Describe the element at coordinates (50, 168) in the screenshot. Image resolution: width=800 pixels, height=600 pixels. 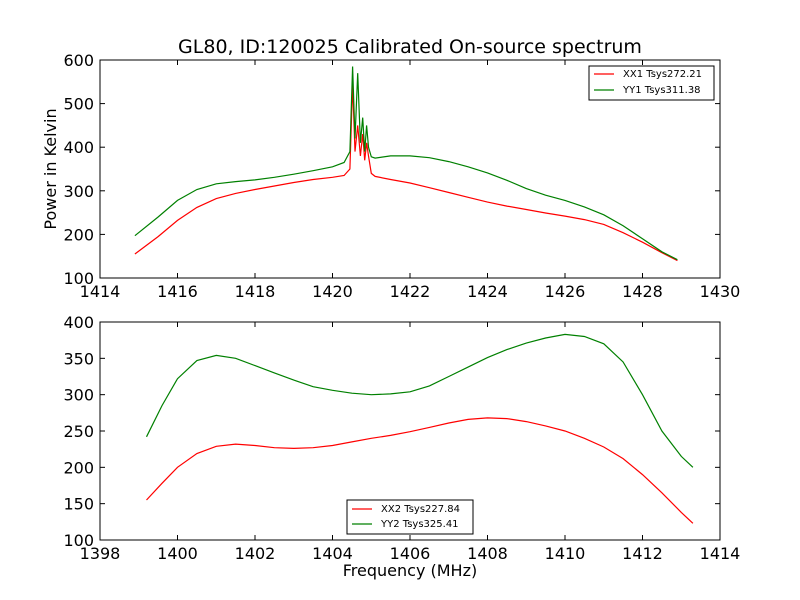
I see `top-ylabel: Power in Kelvin` at that location.